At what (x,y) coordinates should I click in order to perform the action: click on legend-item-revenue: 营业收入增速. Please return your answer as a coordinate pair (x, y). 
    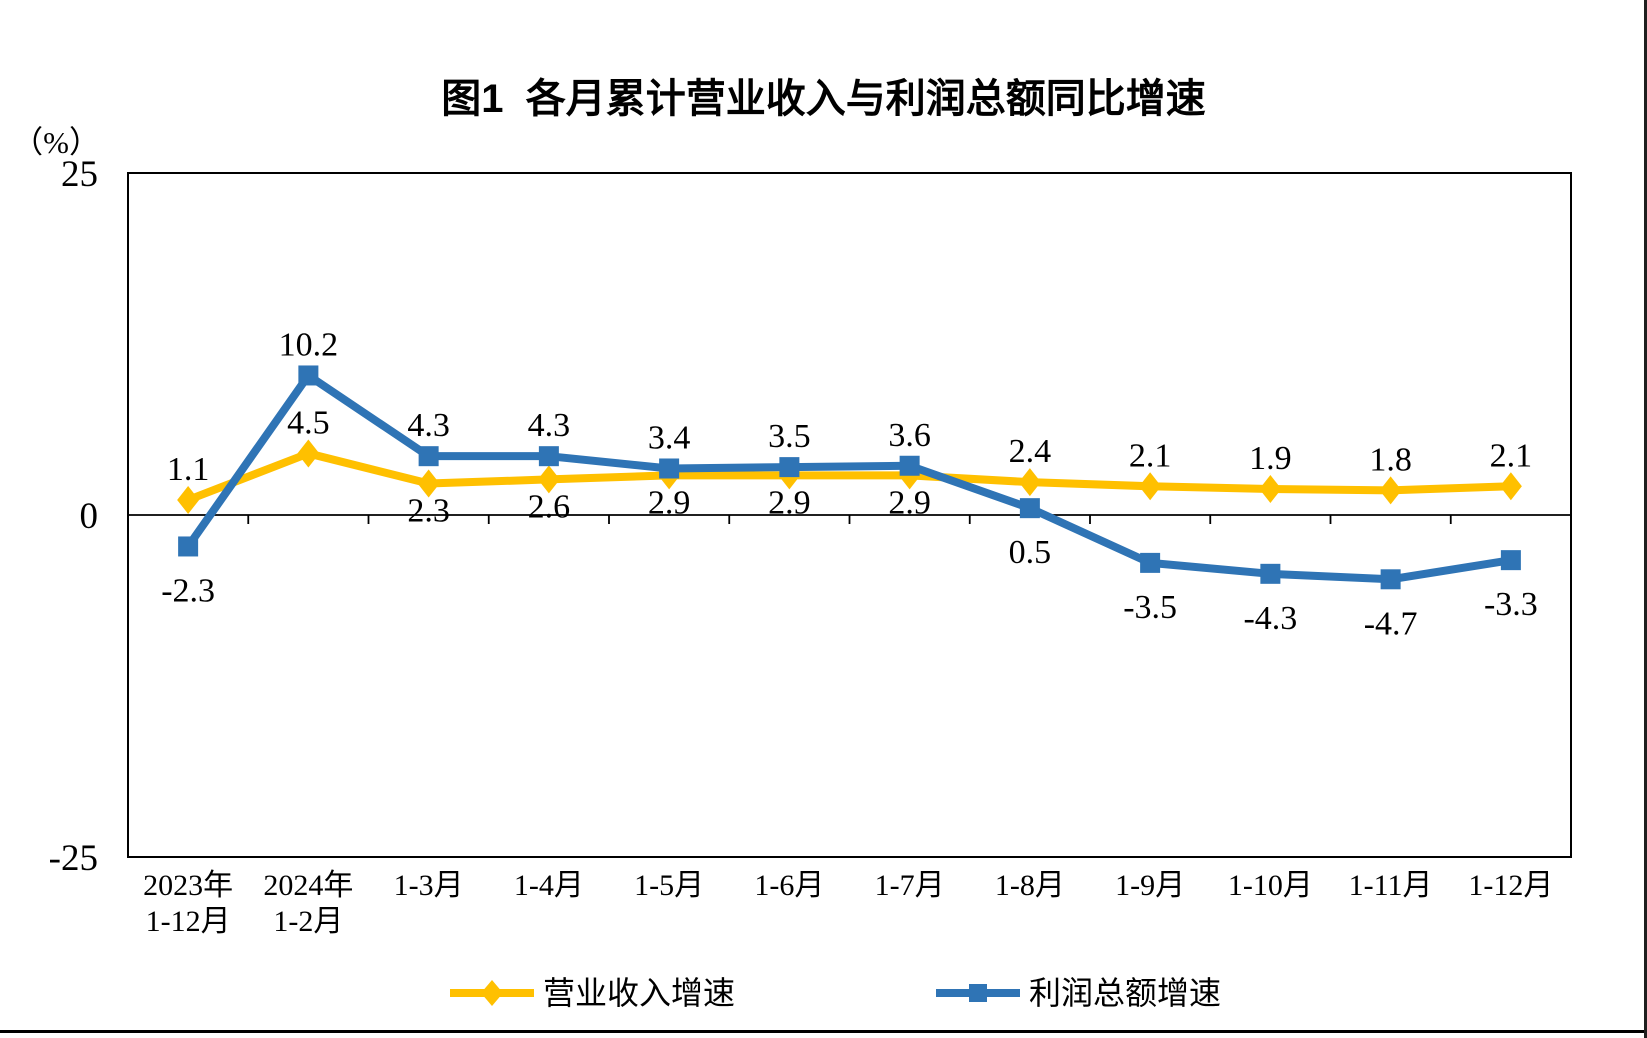
    Looking at the image, I should click on (592, 993).